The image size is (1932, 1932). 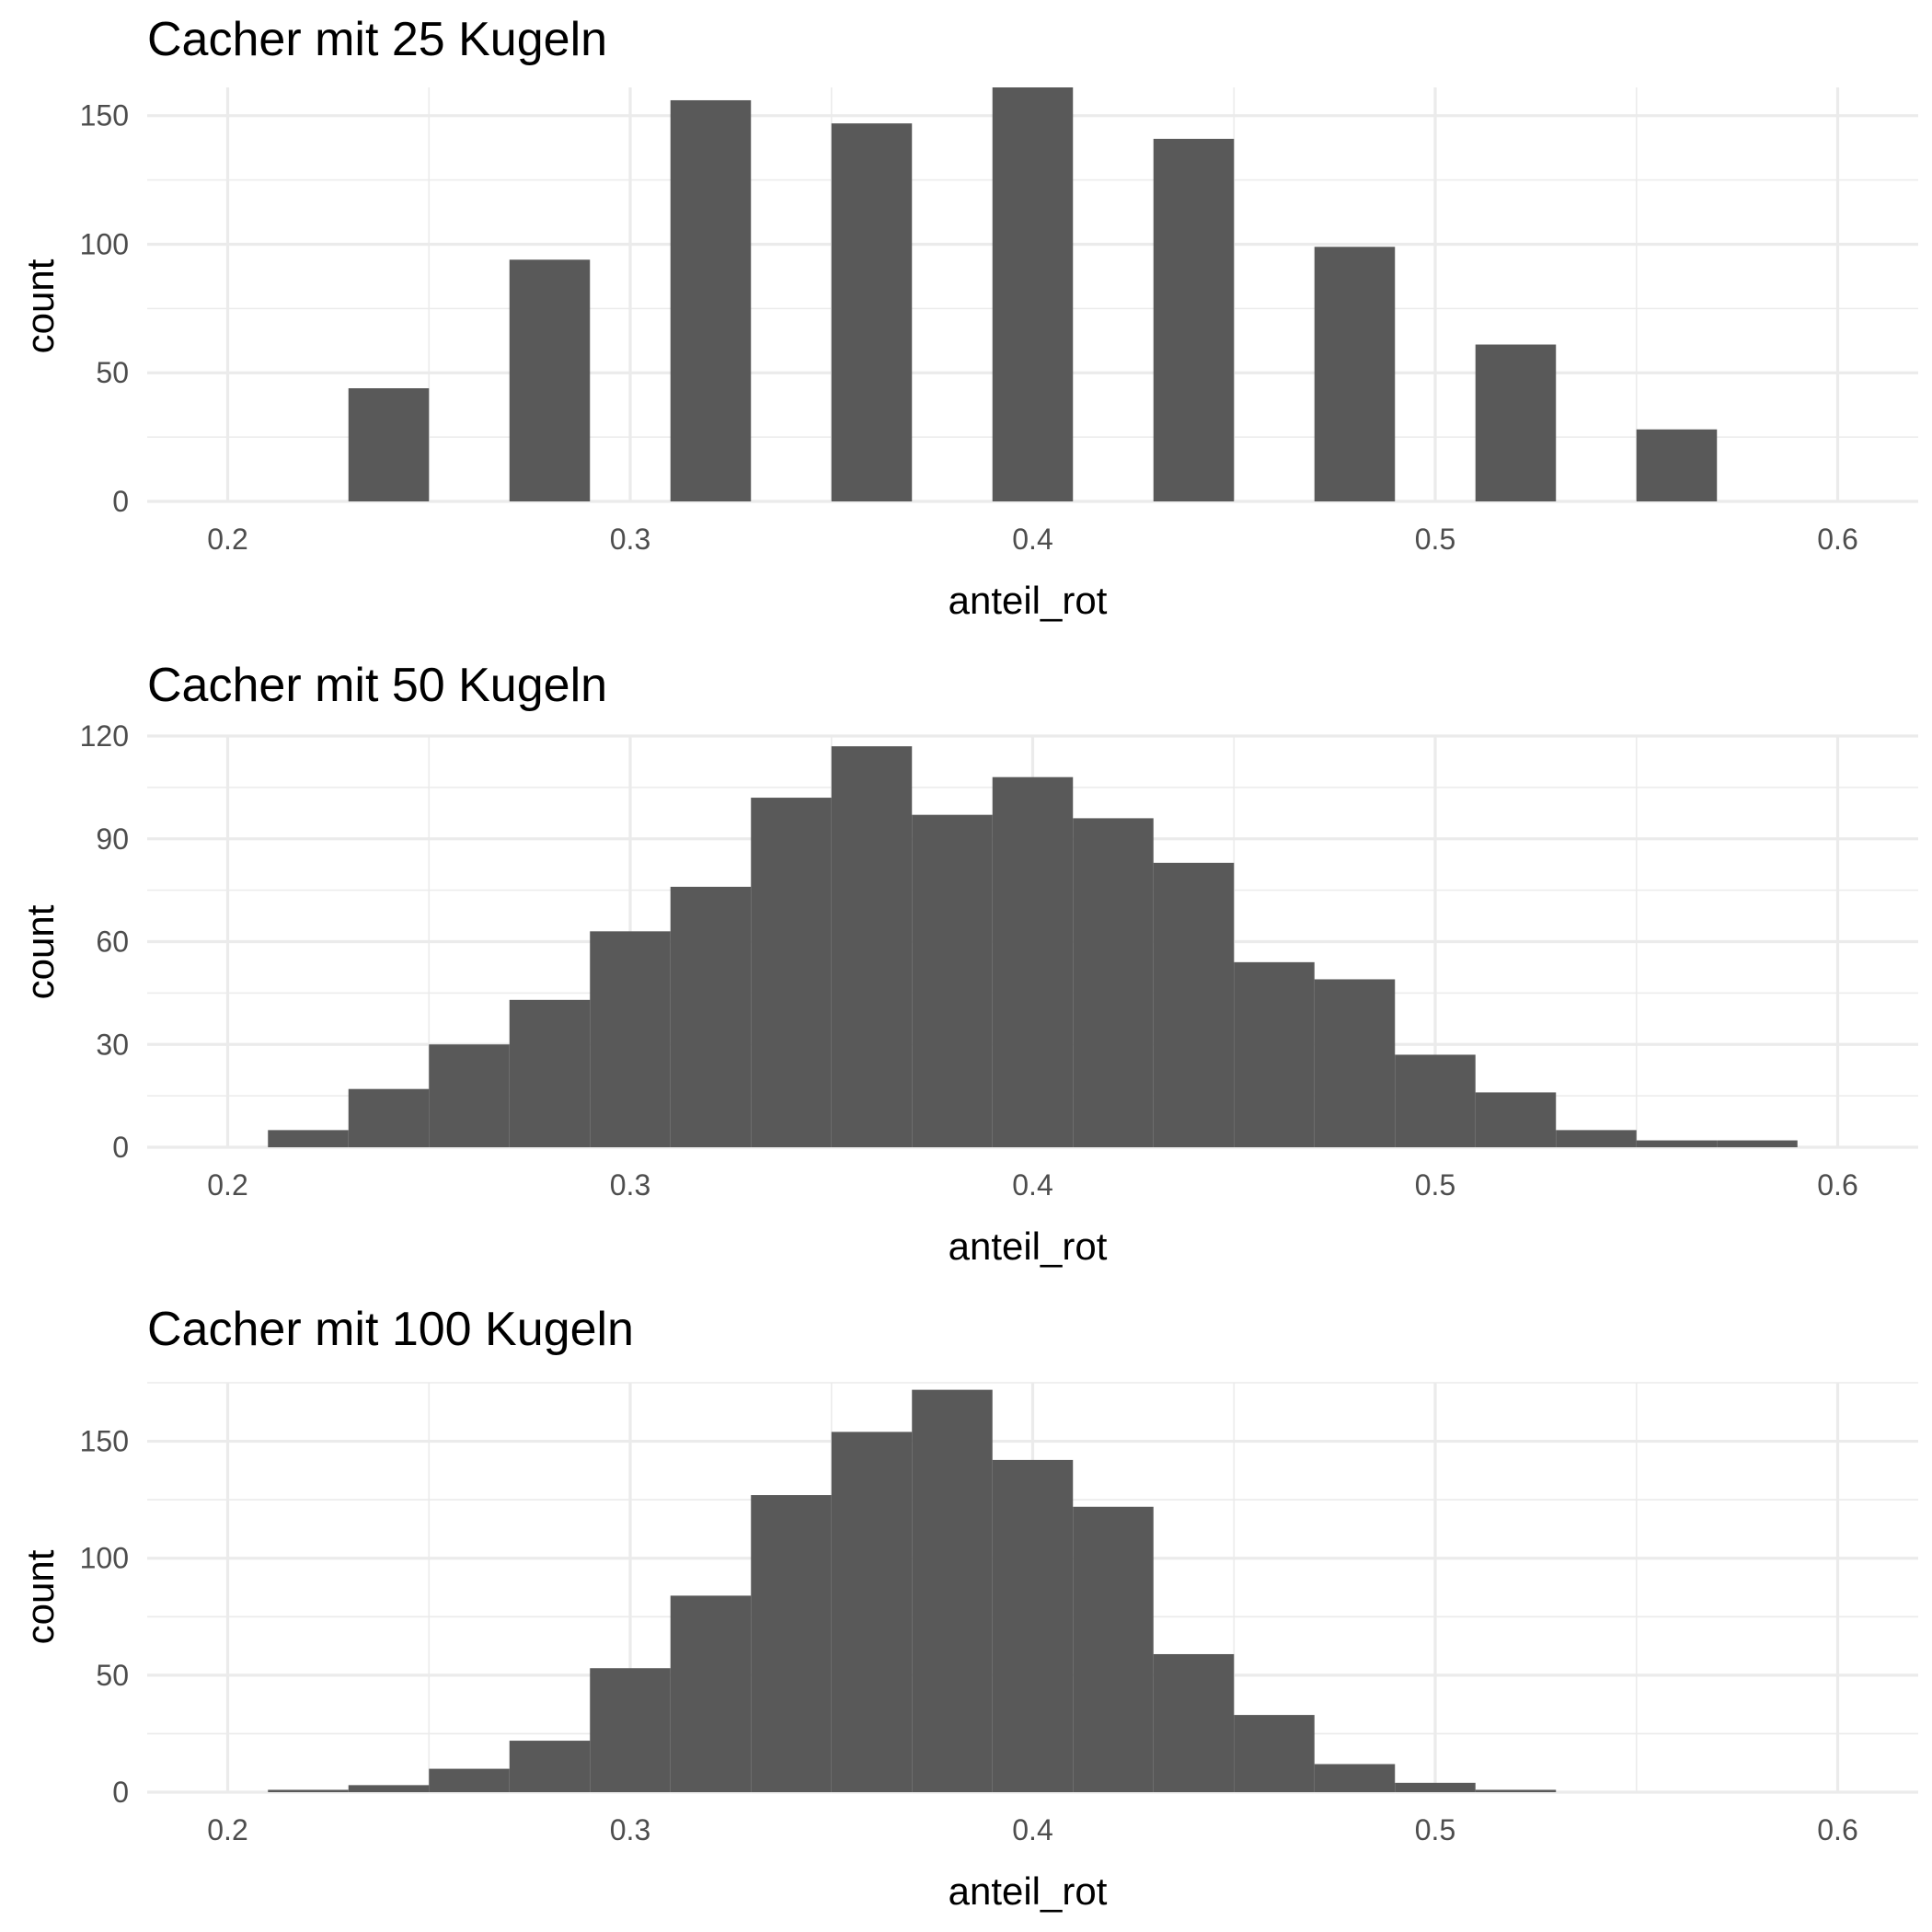 I want to click on y-tick-label: 90, so click(x=112, y=839).